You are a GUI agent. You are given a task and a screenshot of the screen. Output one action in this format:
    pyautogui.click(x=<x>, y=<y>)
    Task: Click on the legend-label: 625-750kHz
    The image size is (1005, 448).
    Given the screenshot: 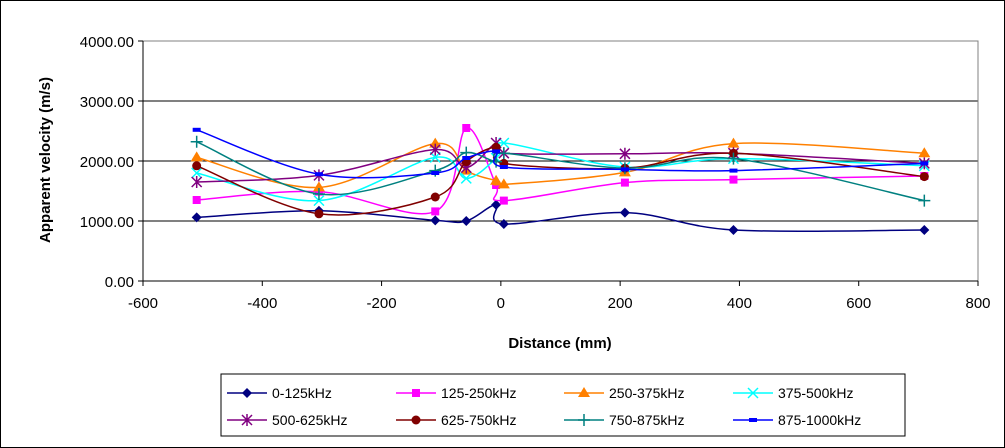 What is the action you would take?
    pyautogui.click(x=479, y=420)
    